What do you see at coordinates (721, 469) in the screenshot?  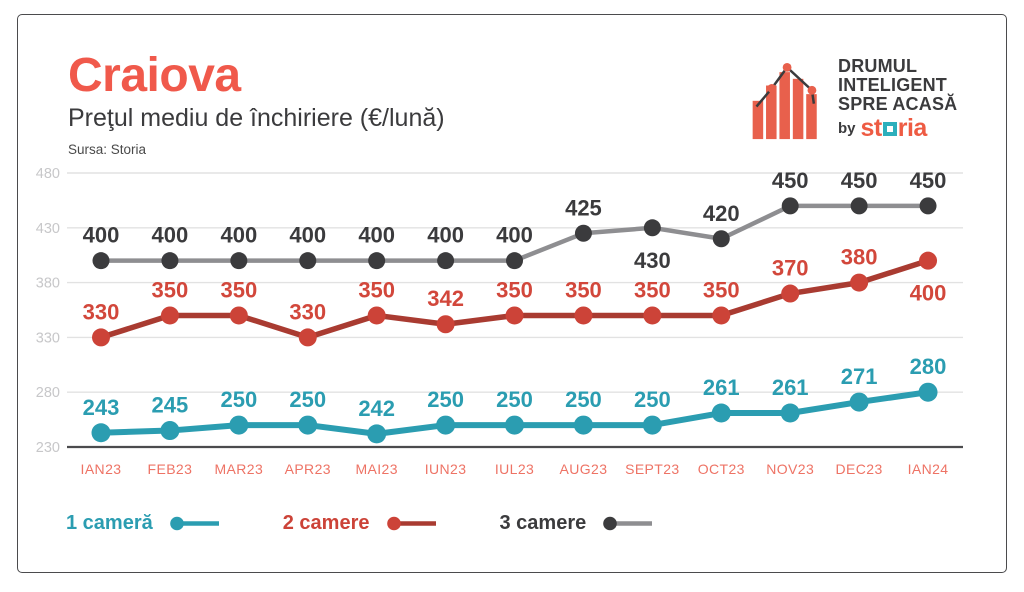 I see `x-tick-label: OCT23` at bounding box center [721, 469].